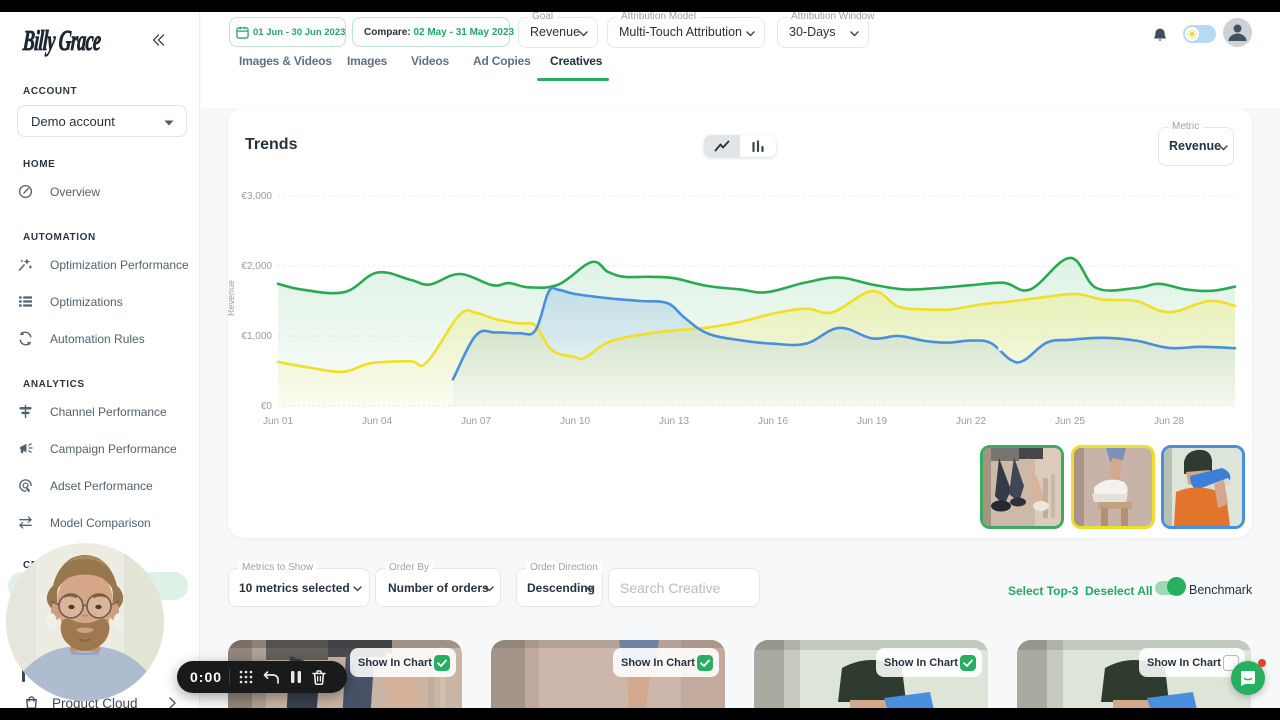 The image size is (1280, 720). I want to click on svg-text: Jun 04, so click(377, 421).